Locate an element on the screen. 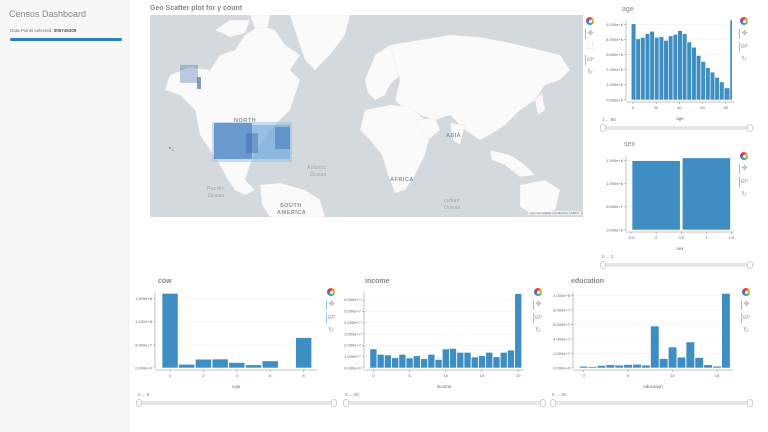 The image size is (768, 432). sex-range-slider: 0 ... 1 is located at coordinates (677, 262).